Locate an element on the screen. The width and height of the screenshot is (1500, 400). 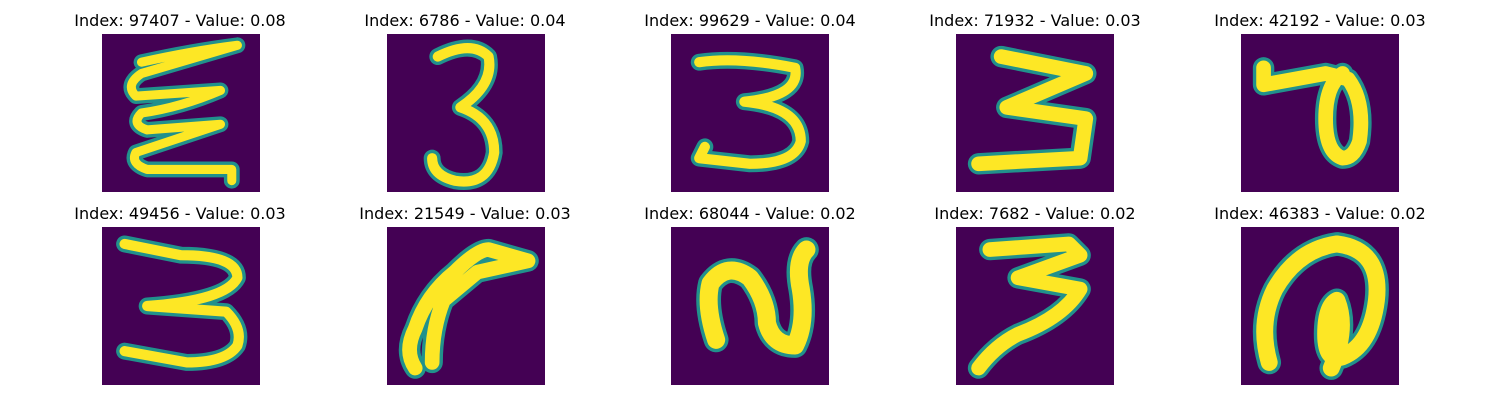
panel-title: Index: 97407 - Value: 0.08 is located at coordinates (180, 20).